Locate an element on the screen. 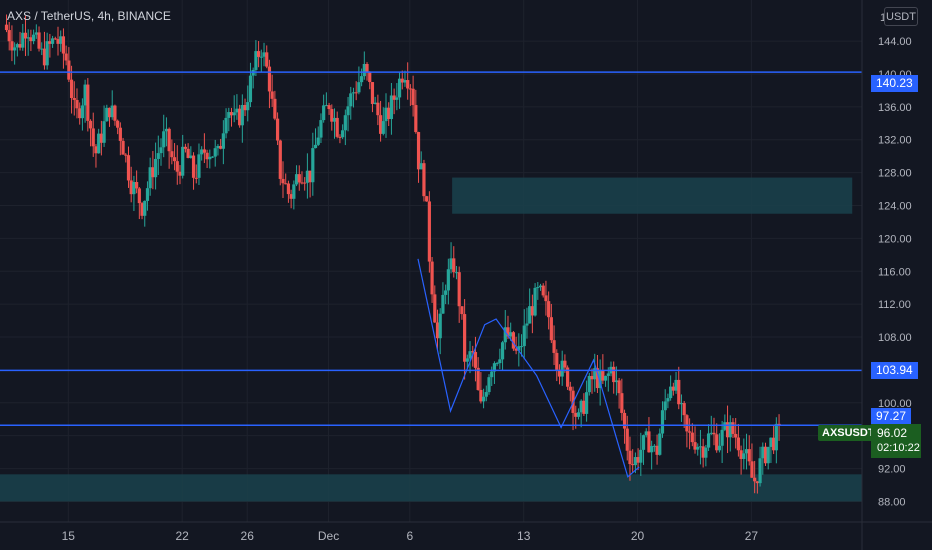 The image size is (932, 550). pattern-polyline is located at coordinates (528, 368).